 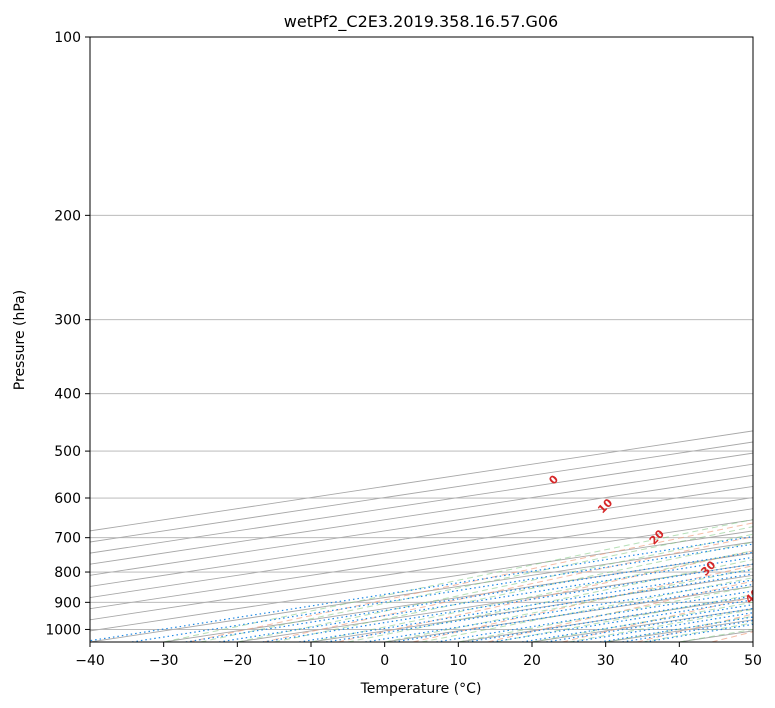 What do you see at coordinates (553, 479) in the screenshot?
I see `moist-adiabat-label: 0` at bounding box center [553, 479].